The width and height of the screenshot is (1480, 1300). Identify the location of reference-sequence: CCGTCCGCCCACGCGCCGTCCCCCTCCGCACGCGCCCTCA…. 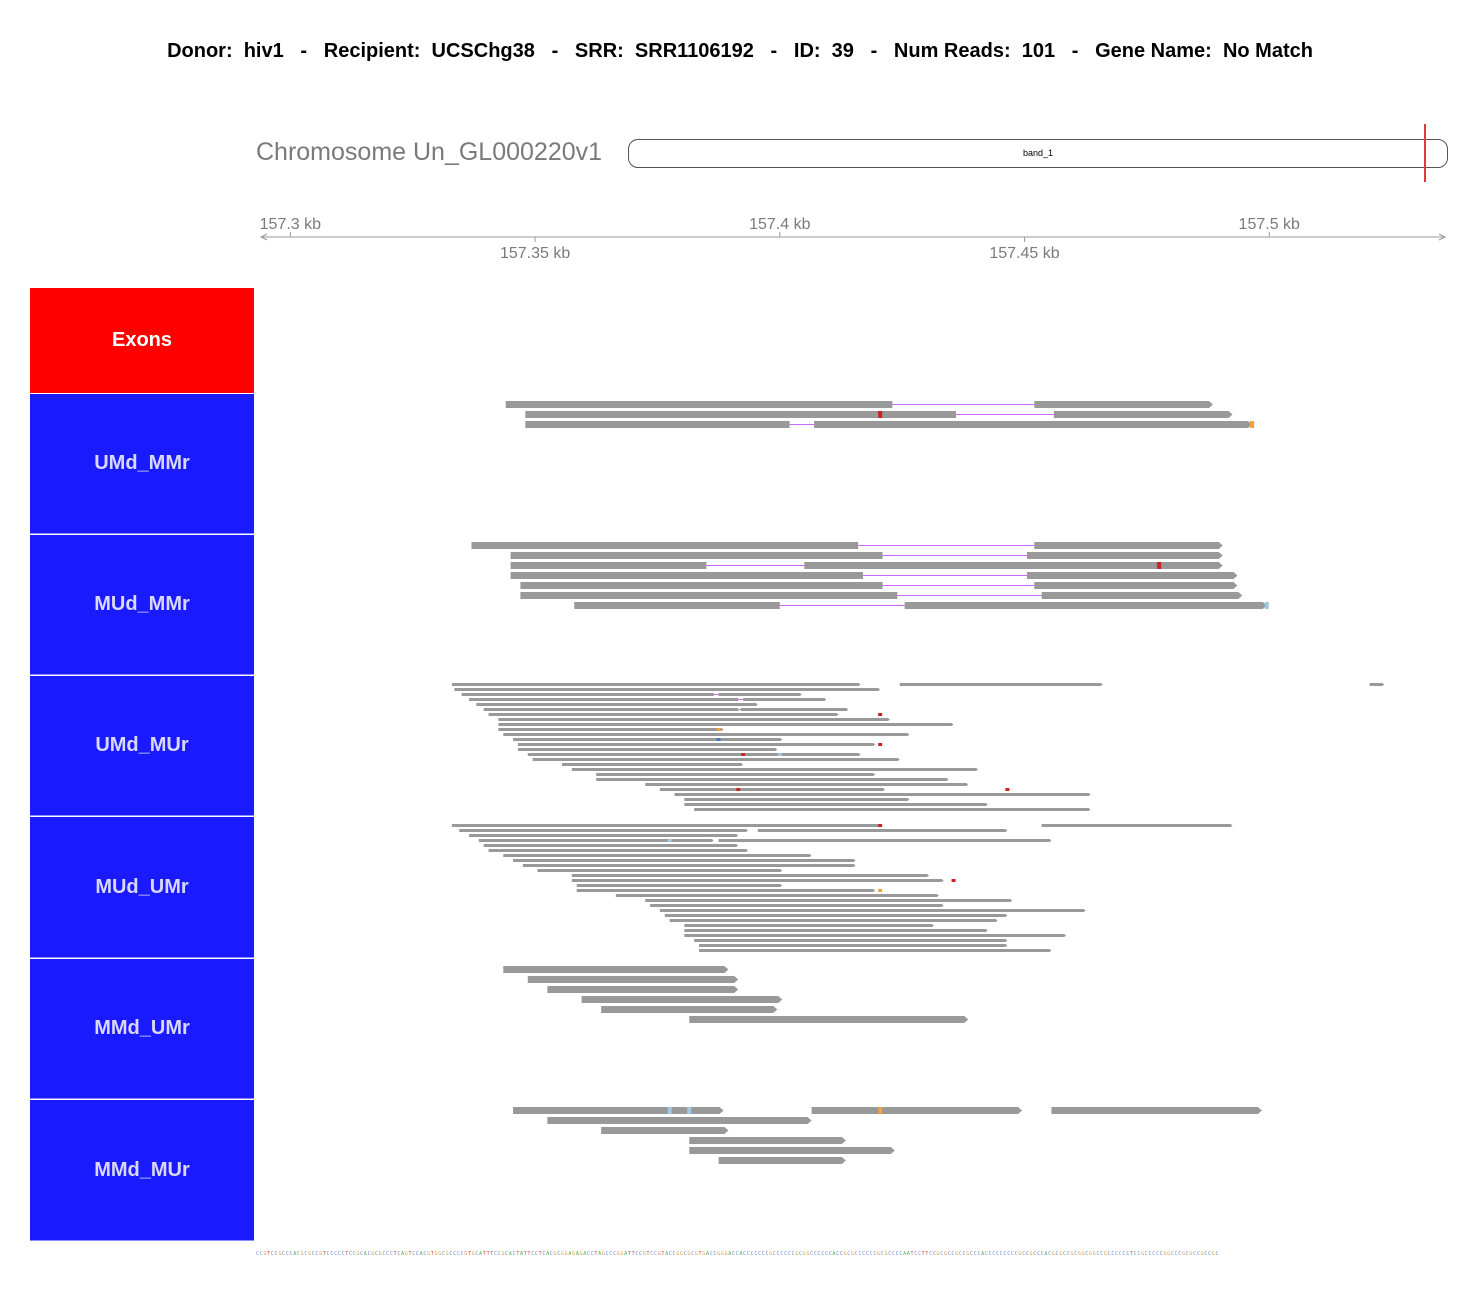
(852, 1255).